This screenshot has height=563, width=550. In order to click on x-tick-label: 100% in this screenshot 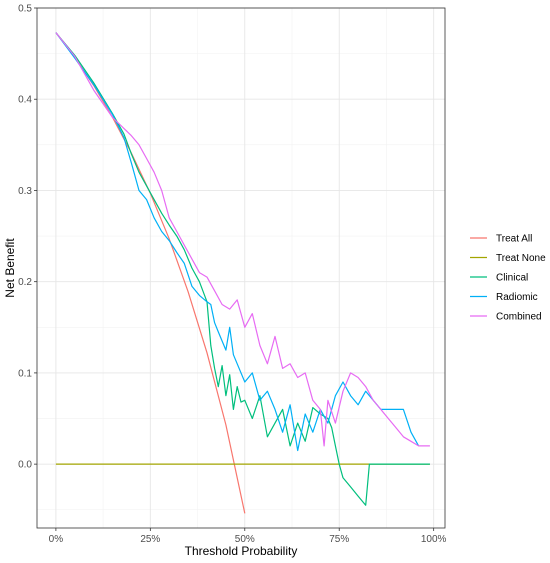, I will do `click(434, 539)`.